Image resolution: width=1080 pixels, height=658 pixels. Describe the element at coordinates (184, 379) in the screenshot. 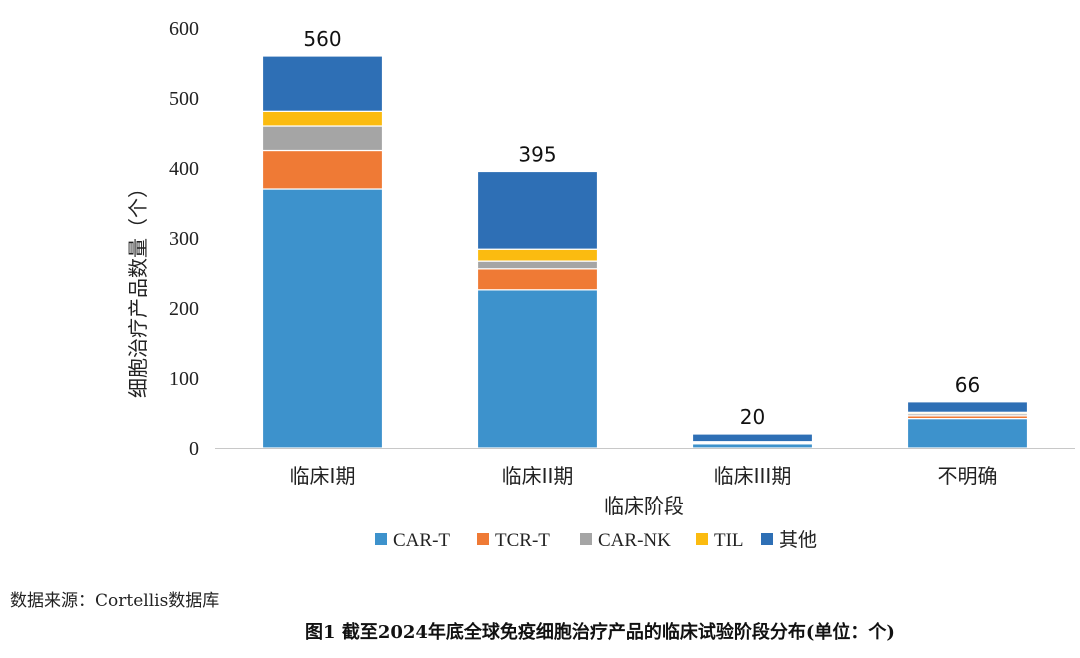

I see `y-tick-label: 100` at that location.